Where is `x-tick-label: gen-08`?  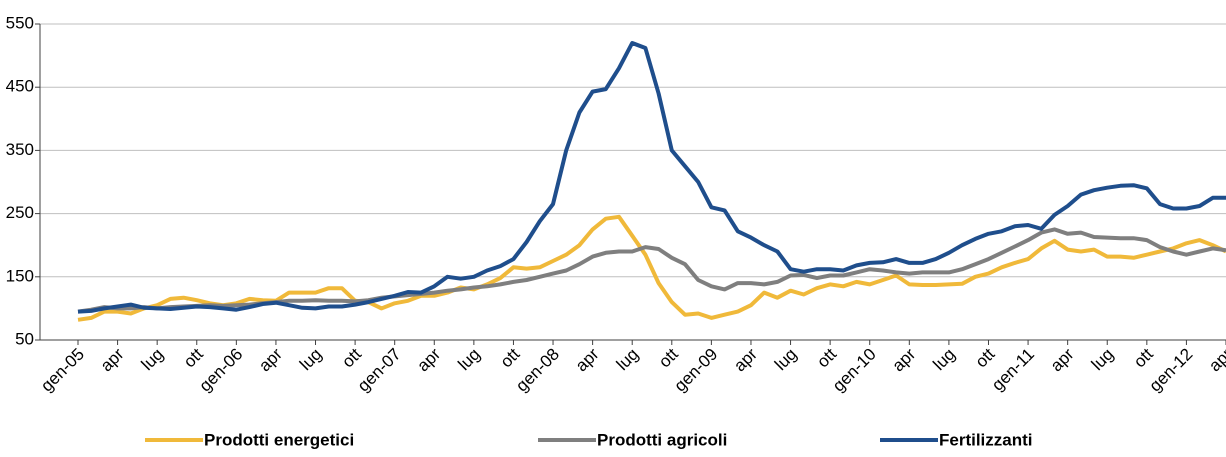
x-tick-label: gen-08 is located at coordinates (537, 370).